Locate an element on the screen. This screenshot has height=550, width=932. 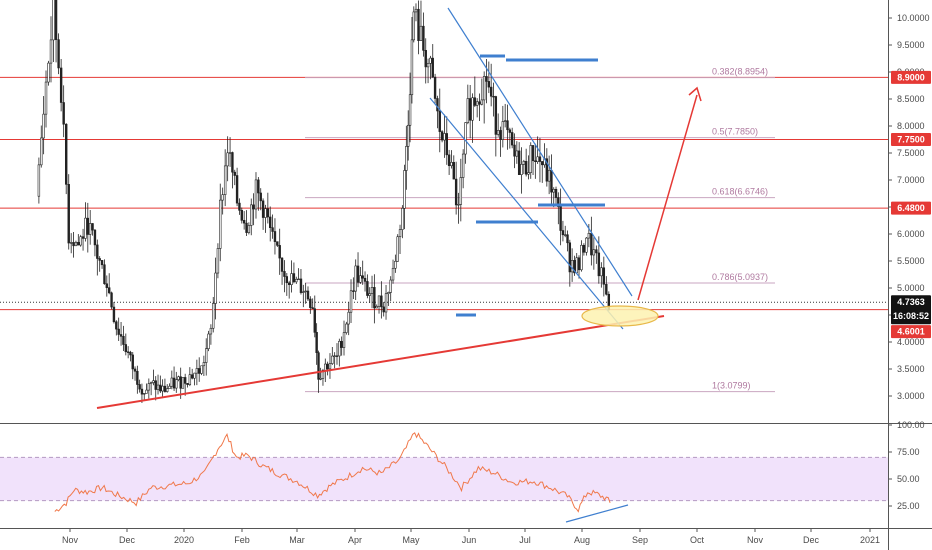
y-tick-label: 5.0000 is located at coordinates (911, 288).